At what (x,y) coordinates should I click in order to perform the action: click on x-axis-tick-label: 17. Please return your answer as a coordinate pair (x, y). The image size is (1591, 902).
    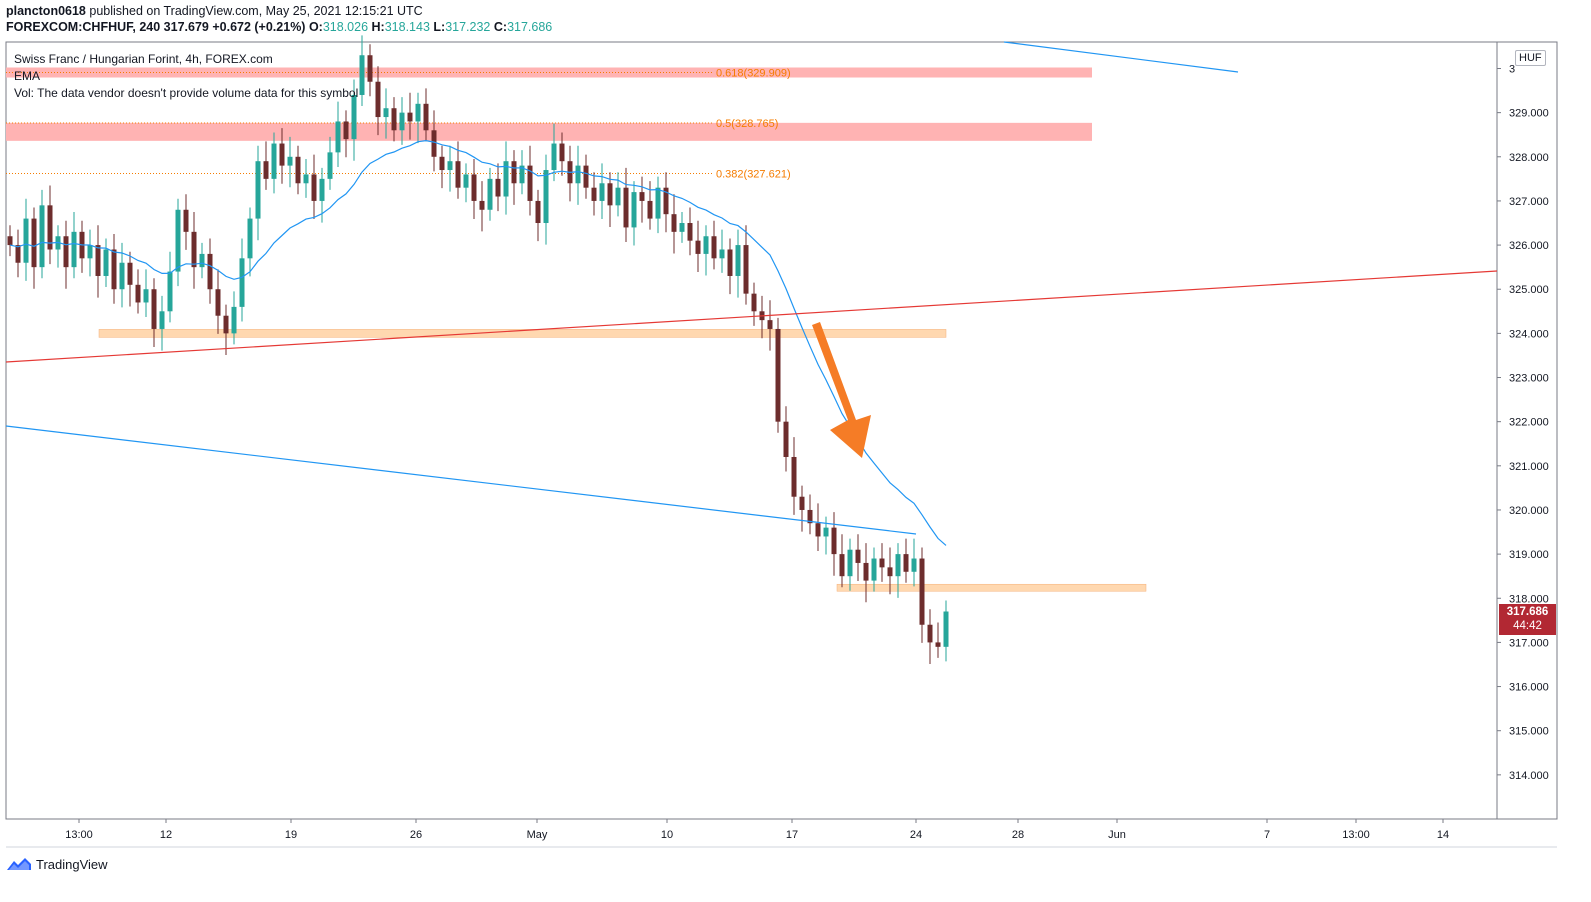
    Looking at the image, I should click on (792, 835).